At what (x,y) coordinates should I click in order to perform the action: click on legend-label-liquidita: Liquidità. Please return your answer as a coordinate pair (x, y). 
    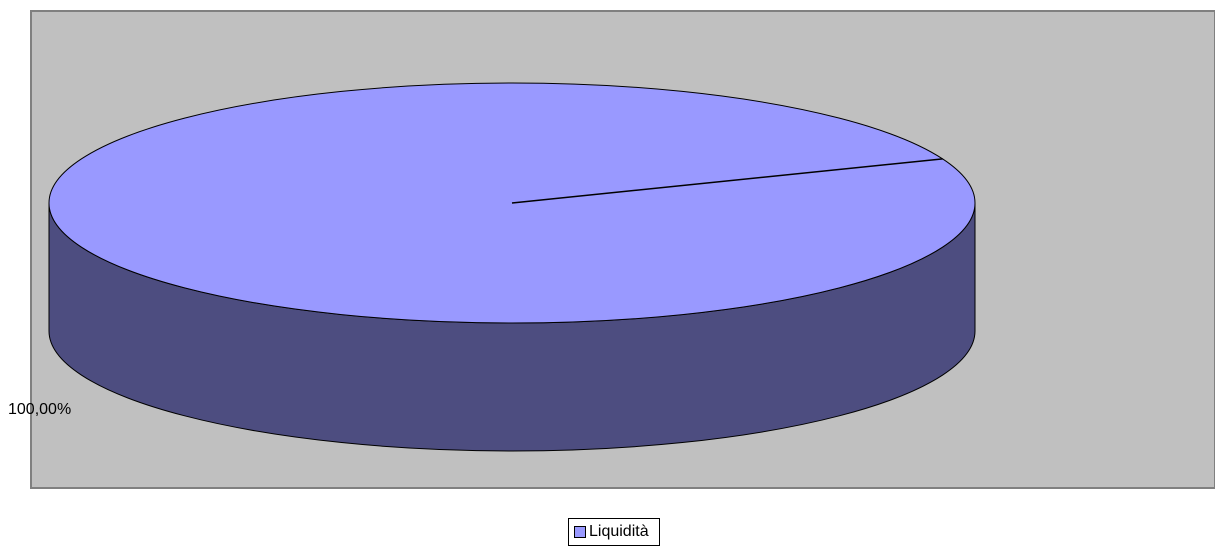
    Looking at the image, I should click on (619, 531).